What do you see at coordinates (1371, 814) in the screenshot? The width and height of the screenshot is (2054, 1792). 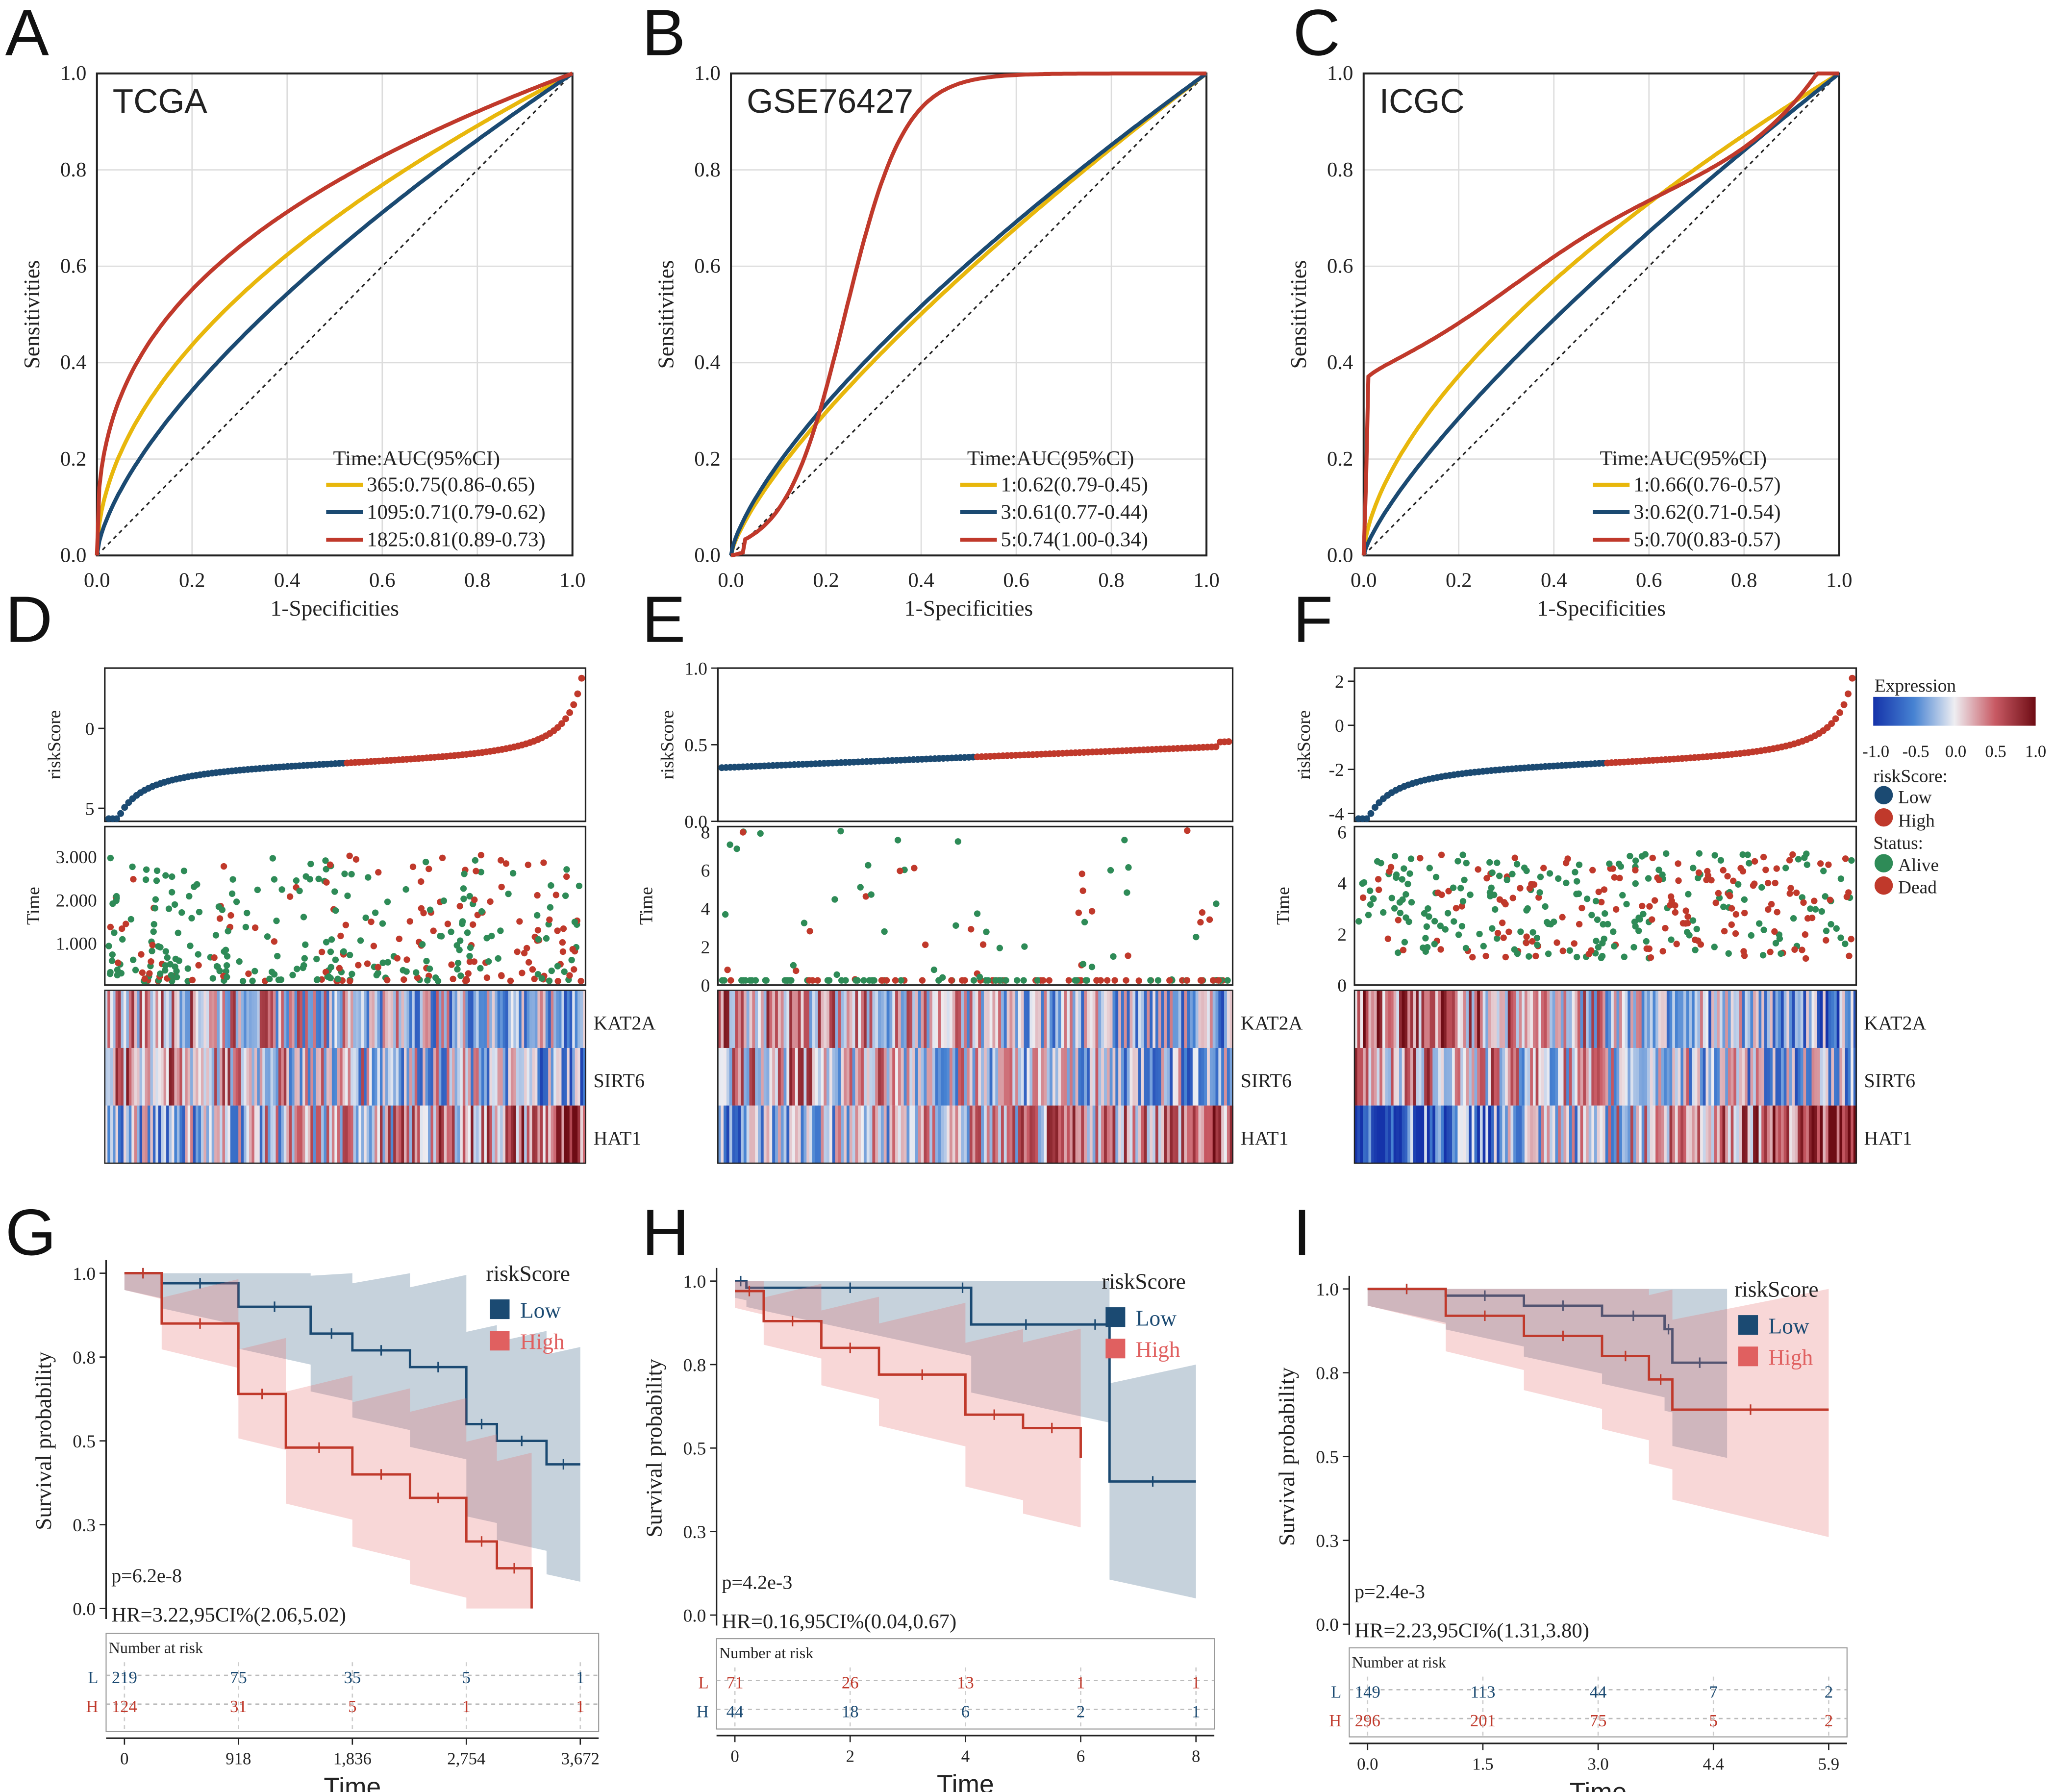 I see `riskscore-point` at bounding box center [1371, 814].